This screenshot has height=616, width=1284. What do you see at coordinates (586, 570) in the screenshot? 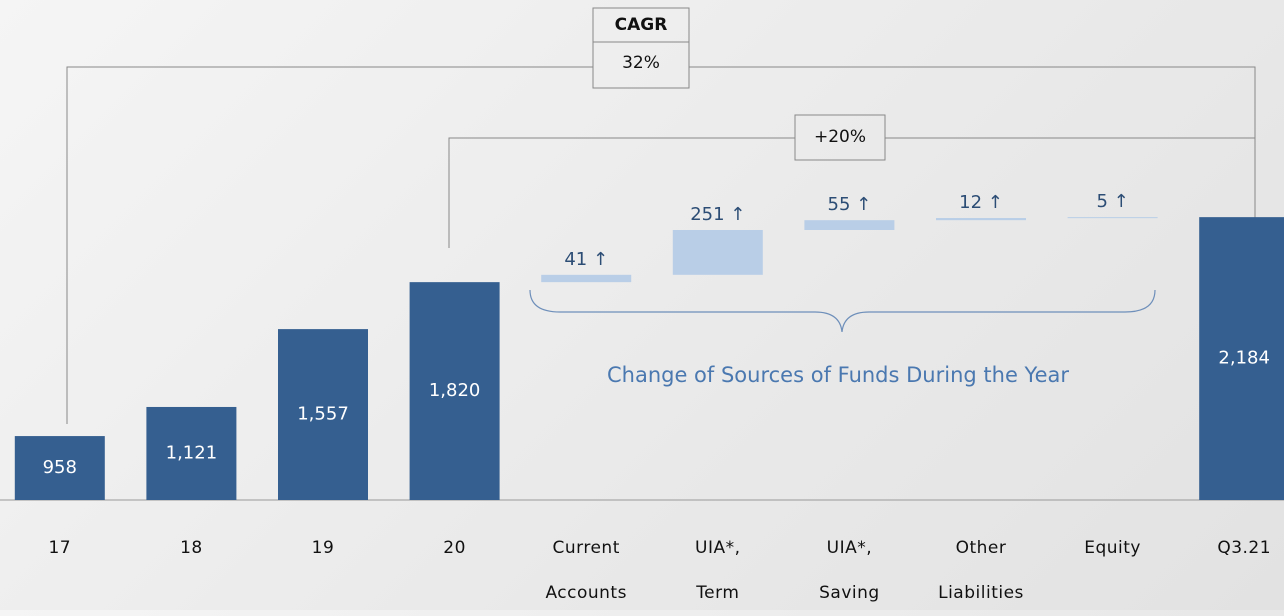
I see `x-tick-label: Current Accounts` at bounding box center [586, 570].